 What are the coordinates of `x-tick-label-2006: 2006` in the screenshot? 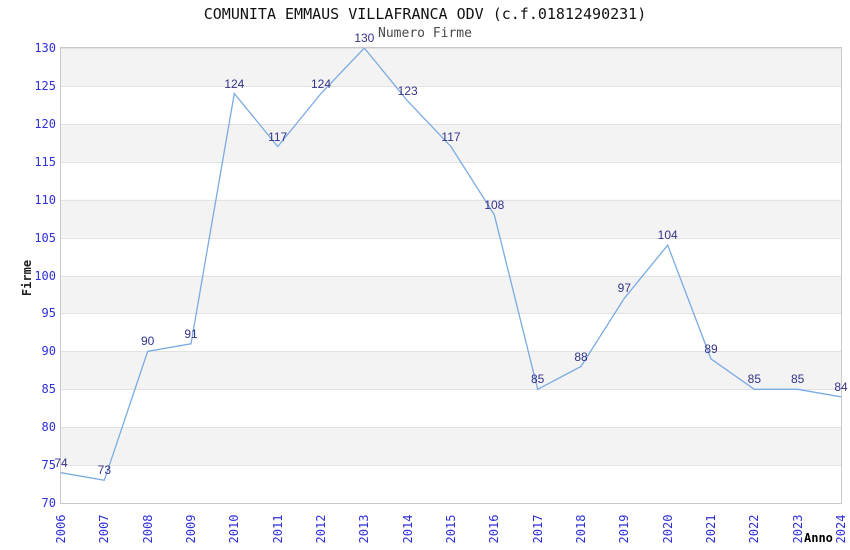 It's located at (61, 529).